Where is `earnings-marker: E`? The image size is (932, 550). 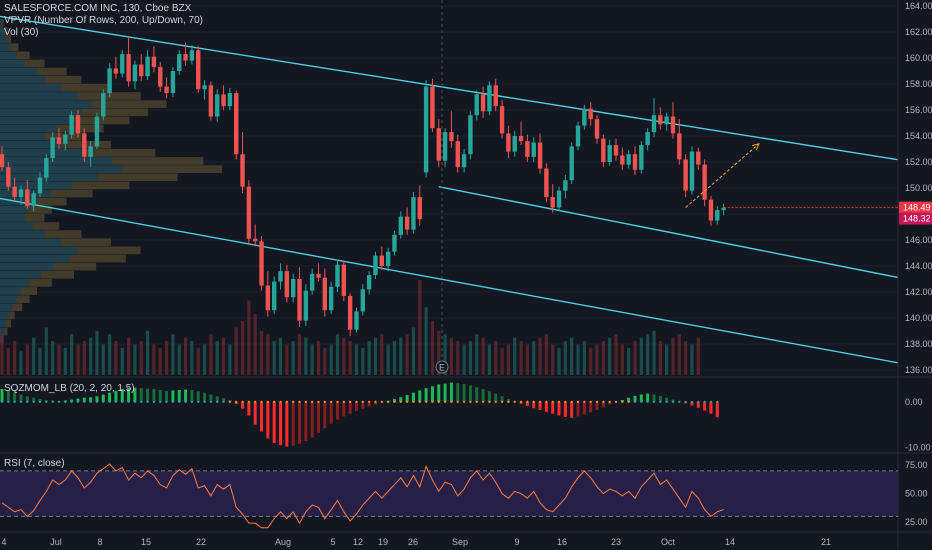 earnings-marker: E is located at coordinates (442, 367).